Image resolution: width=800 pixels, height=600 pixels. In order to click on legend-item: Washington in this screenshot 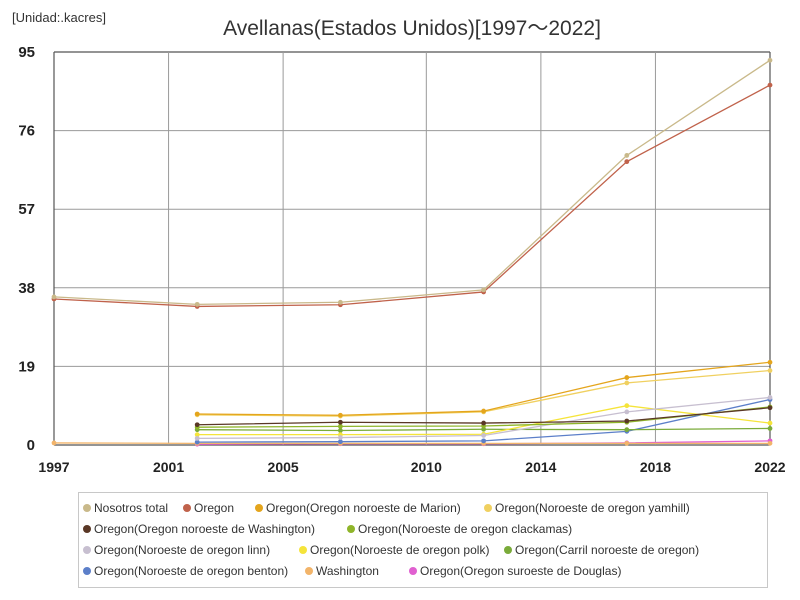, I will do `click(342, 571)`.